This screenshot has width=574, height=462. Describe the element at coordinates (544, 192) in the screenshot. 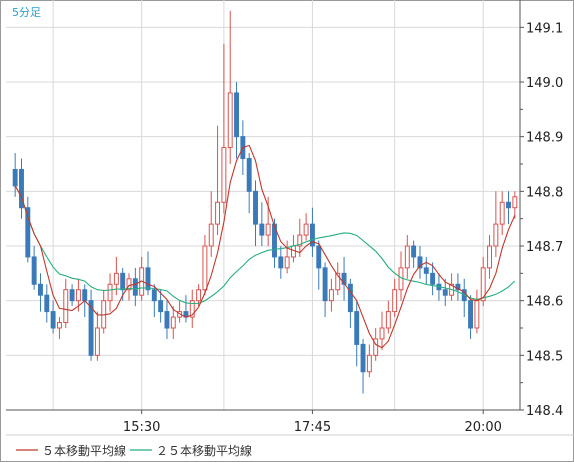

I see `y-tick-label: 148.8` at that location.